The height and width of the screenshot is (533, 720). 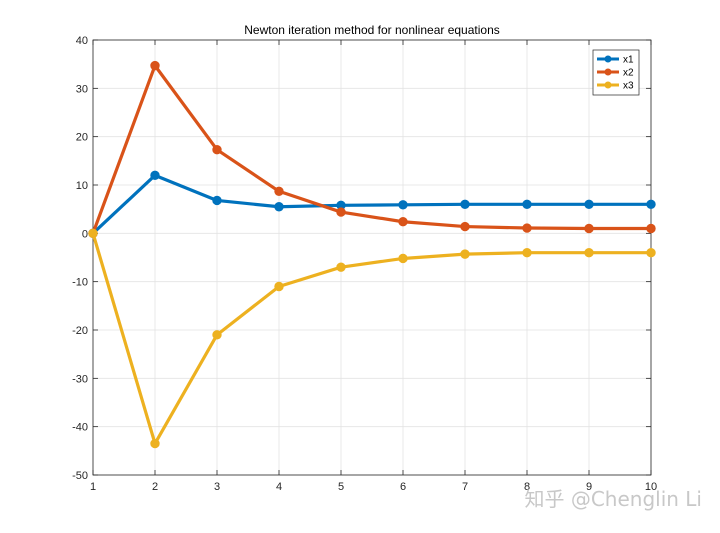 What do you see at coordinates (608, 72) in the screenshot?
I see `legend-marker-x2` at bounding box center [608, 72].